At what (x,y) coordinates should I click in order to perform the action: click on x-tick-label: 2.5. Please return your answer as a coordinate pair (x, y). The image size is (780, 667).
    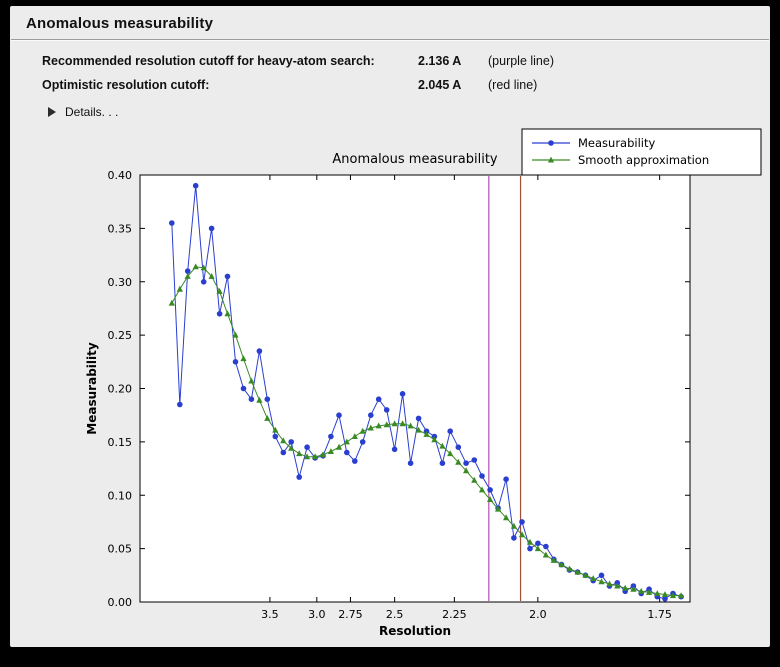
    Looking at the image, I should click on (395, 614).